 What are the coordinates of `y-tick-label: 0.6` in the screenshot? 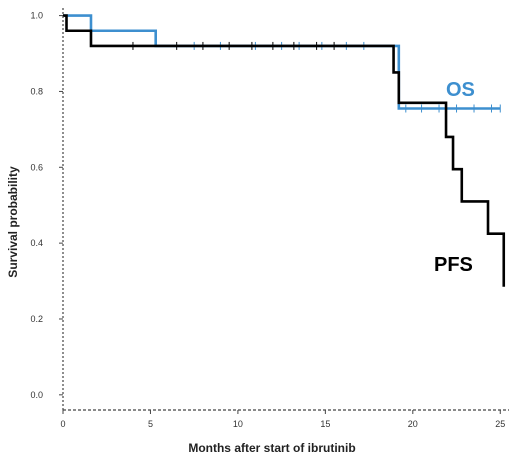 It's located at (36, 167).